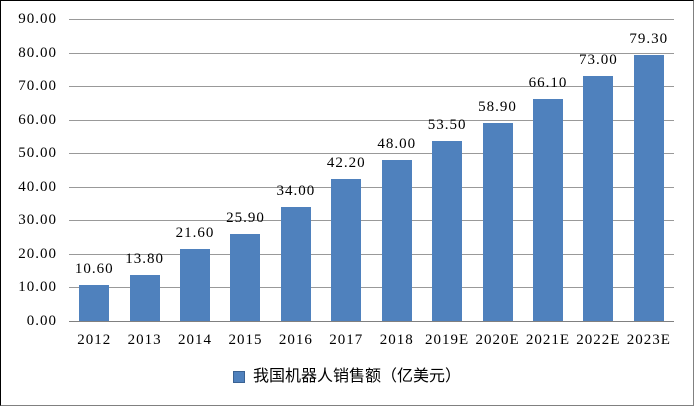 This screenshot has width=694, height=406. What do you see at coordinates (598, 340) in the screenshot?
I see `x-tick-label: 2022E` at bounding box center [598, 340].